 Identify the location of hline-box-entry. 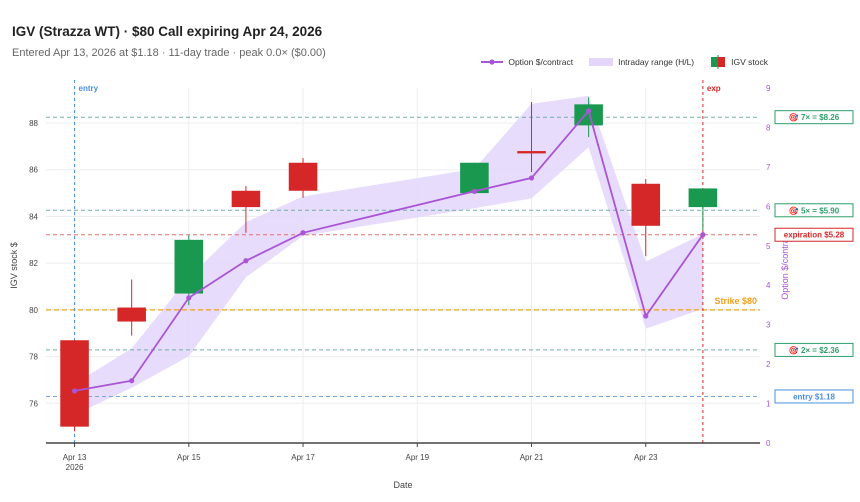
(814, 396).